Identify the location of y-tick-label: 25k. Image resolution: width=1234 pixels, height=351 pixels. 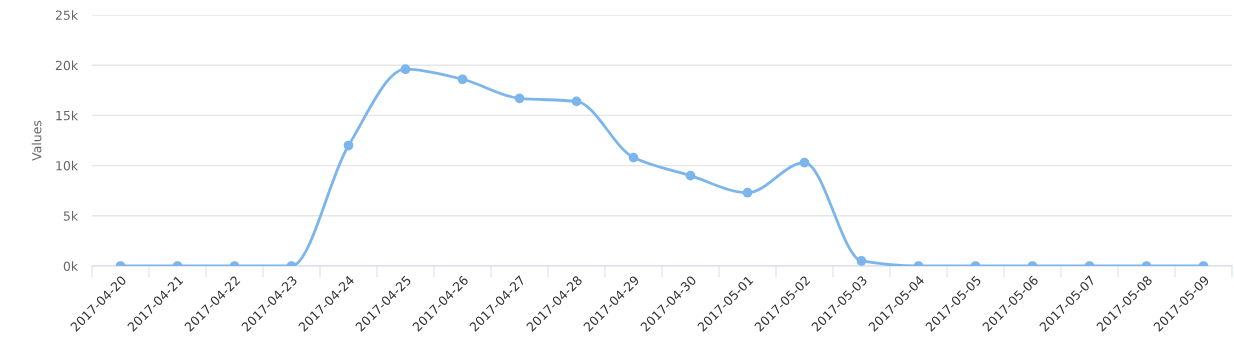
(67, 15).